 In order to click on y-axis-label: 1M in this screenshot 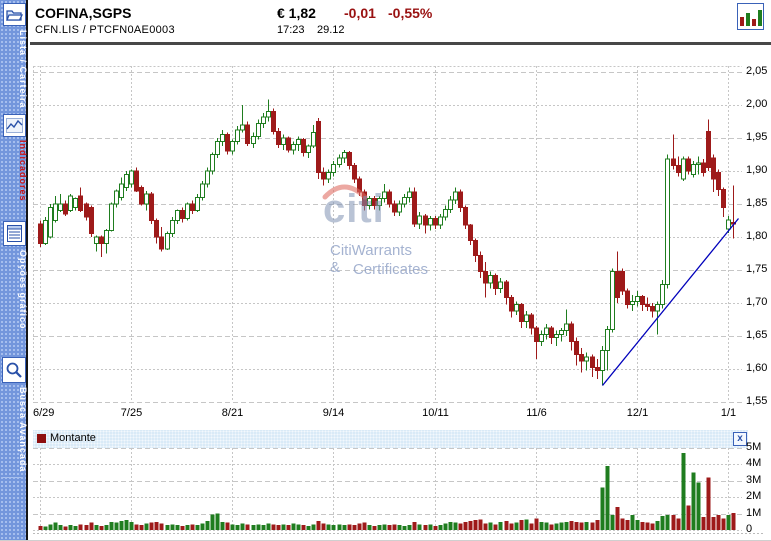, I will do `click(754, 513)`.